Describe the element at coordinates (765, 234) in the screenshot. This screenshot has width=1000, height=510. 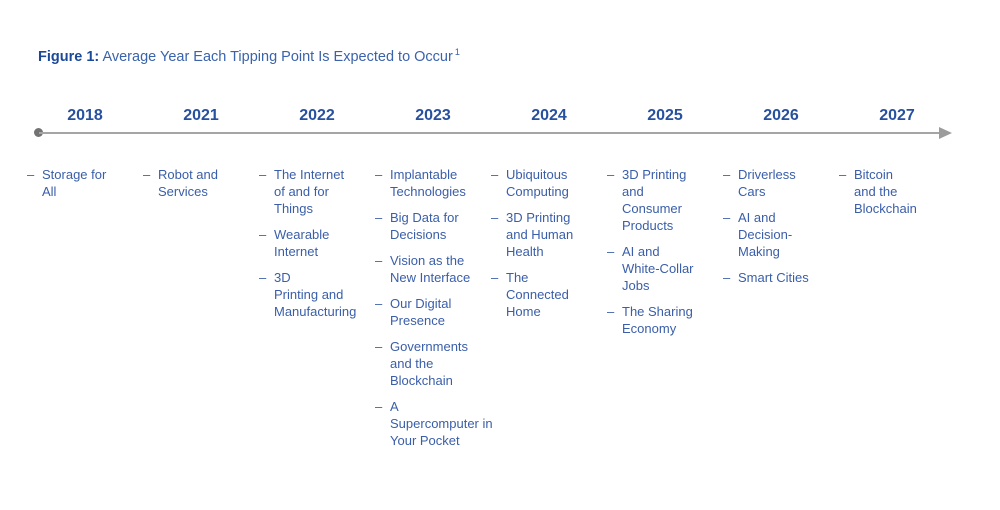
I see `tipping-point-label: AI and Decision- Making` at that location.